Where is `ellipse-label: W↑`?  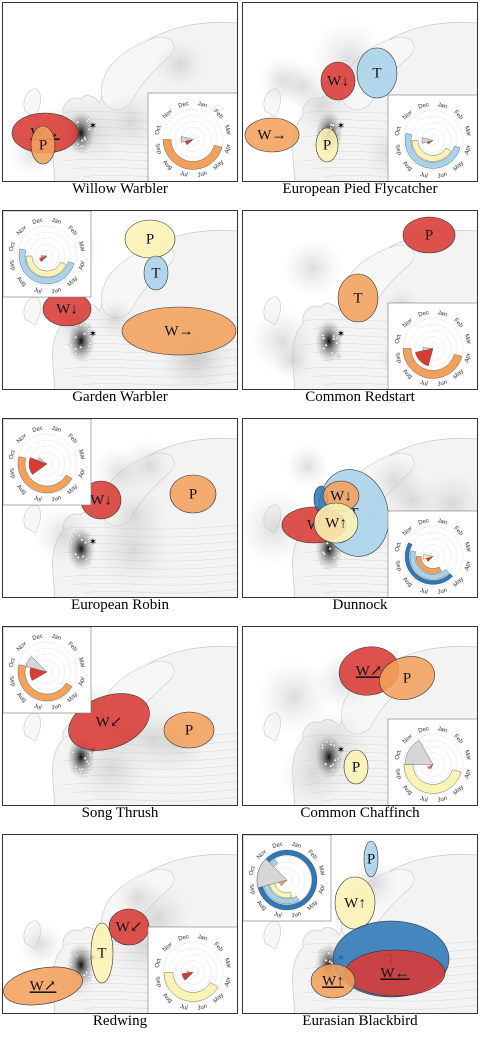 ellipse-label: W↑ is located at coordinates (355, 903).